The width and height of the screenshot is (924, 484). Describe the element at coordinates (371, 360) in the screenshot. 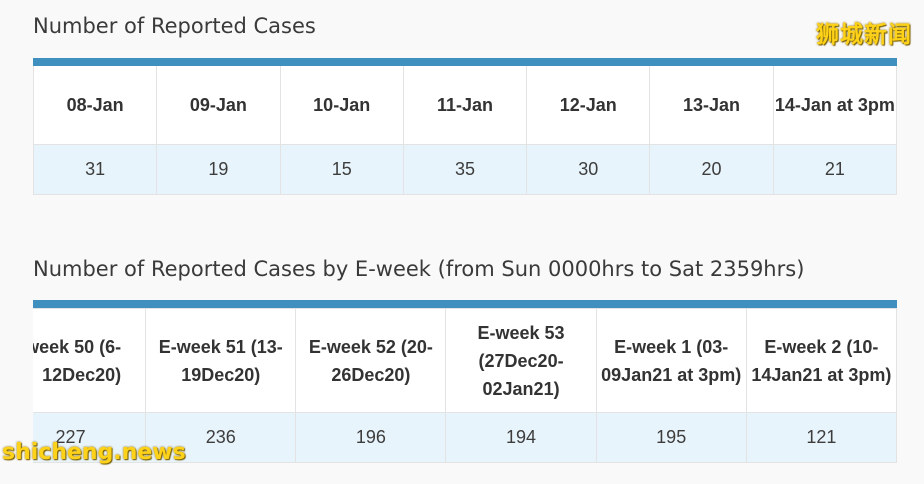

I see `column-header: E-week 52 (20-26Dec20)` at that location.